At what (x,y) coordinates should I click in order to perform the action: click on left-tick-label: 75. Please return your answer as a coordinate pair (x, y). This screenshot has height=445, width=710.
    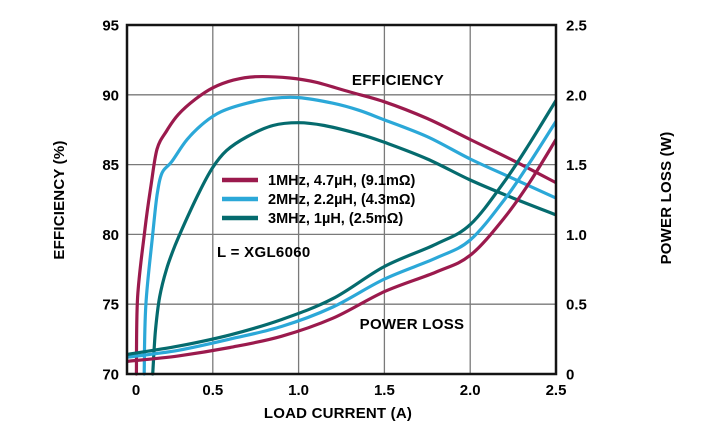
    Looking at the image, I should click on (110, 305).